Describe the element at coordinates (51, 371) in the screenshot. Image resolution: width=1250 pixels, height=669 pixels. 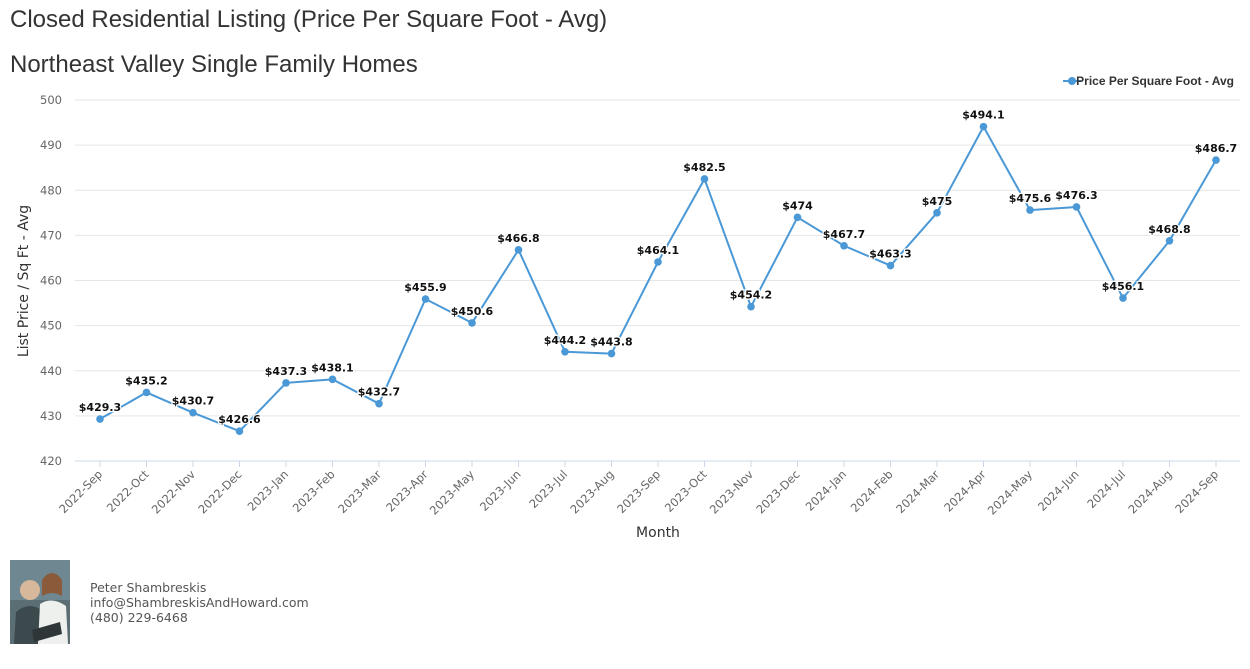
I see `y-tick-label: 440` at that location.